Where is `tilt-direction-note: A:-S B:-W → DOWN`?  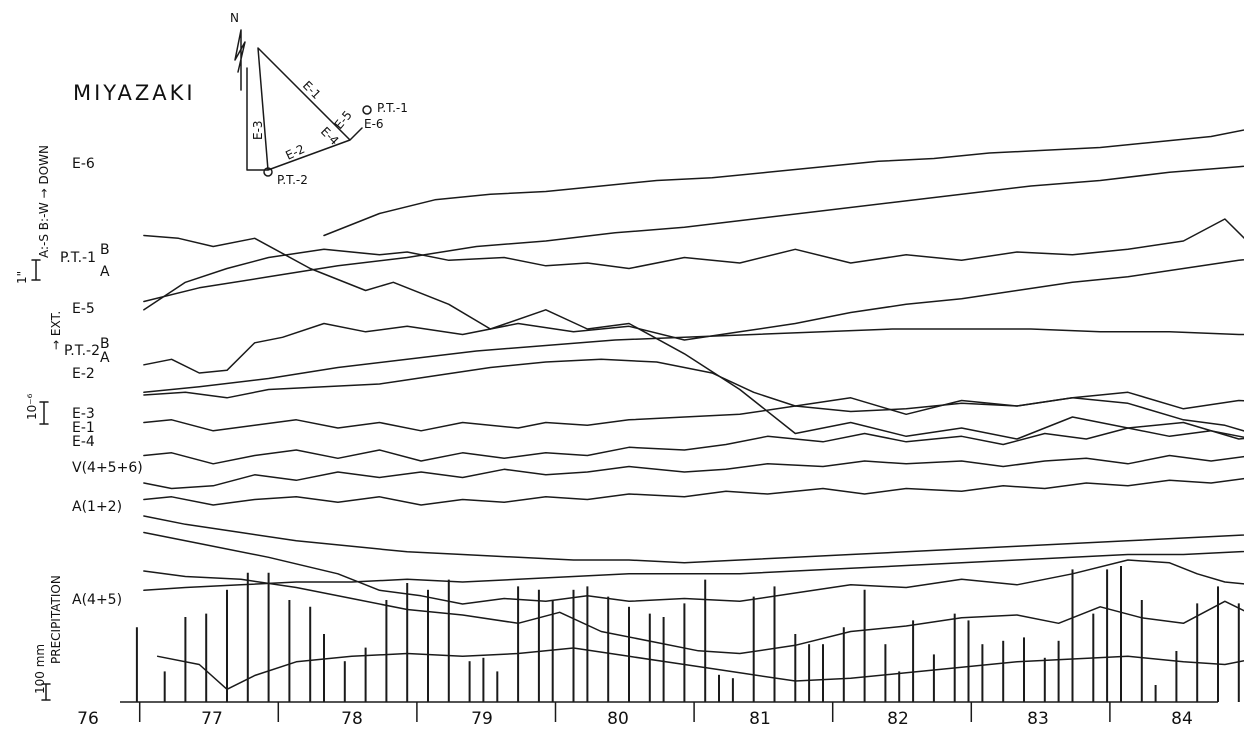 tilt-direction-note: A:-S B:-W → DOWN is located at coordinates (44, 201).